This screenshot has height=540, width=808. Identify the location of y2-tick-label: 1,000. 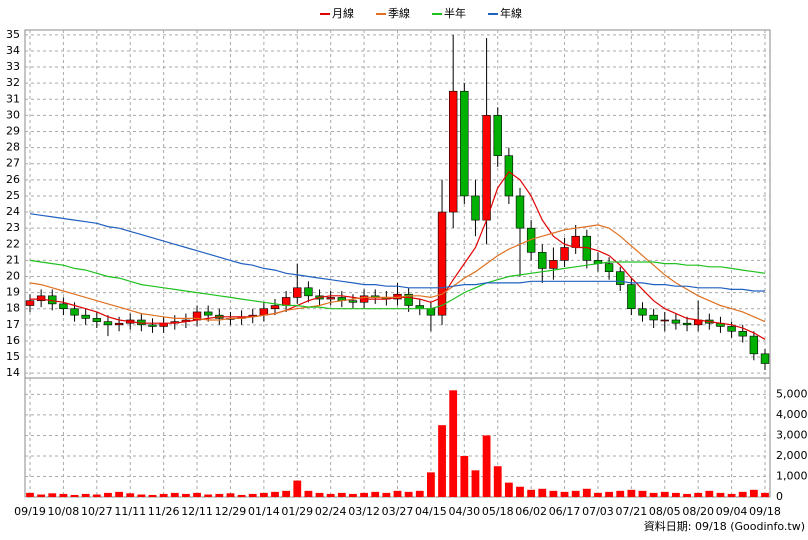
(792, 475).